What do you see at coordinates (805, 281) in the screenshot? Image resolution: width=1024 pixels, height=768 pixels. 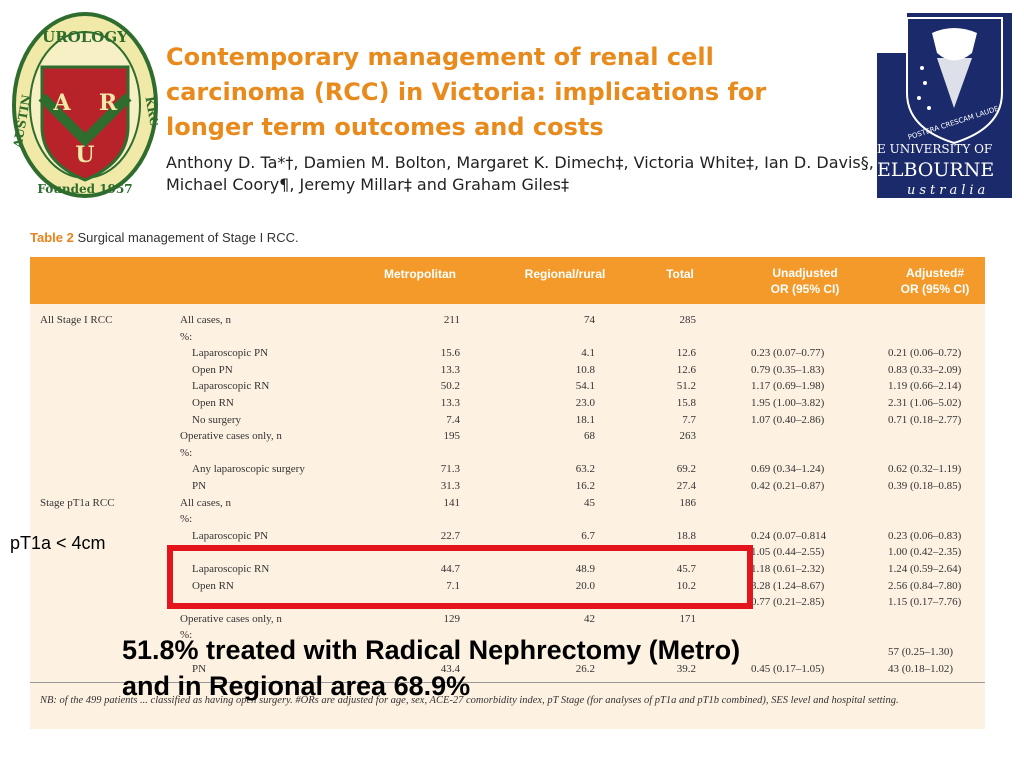 I see `header-unadjusted: Unadjusted OR (95% CI)` at bounding box center [805, 281].